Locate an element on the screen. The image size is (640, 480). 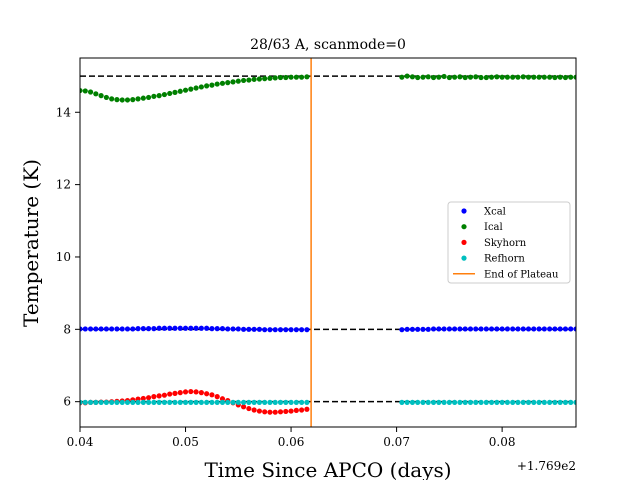
x-axis-label: Time Since APCO (days) is located at coordinates (327, 469).